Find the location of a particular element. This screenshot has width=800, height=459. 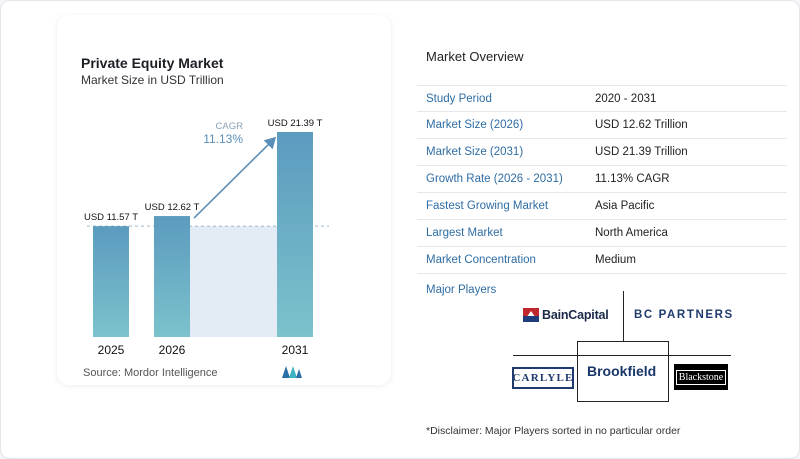

carlyle-logo: CARLYLE is located at coordinates (543, 378).